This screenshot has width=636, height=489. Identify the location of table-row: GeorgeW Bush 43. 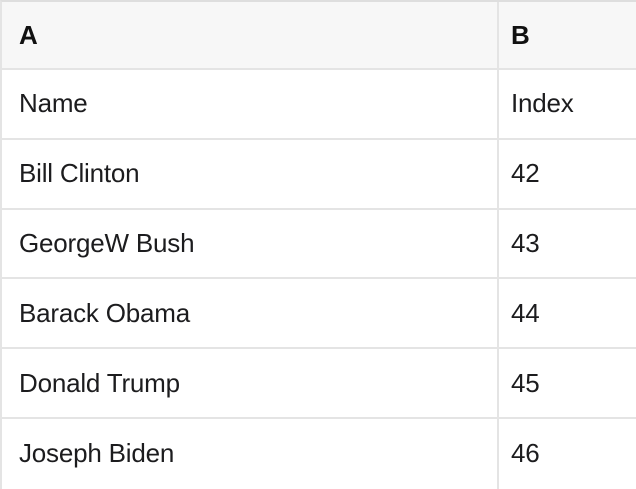
(319, 244).